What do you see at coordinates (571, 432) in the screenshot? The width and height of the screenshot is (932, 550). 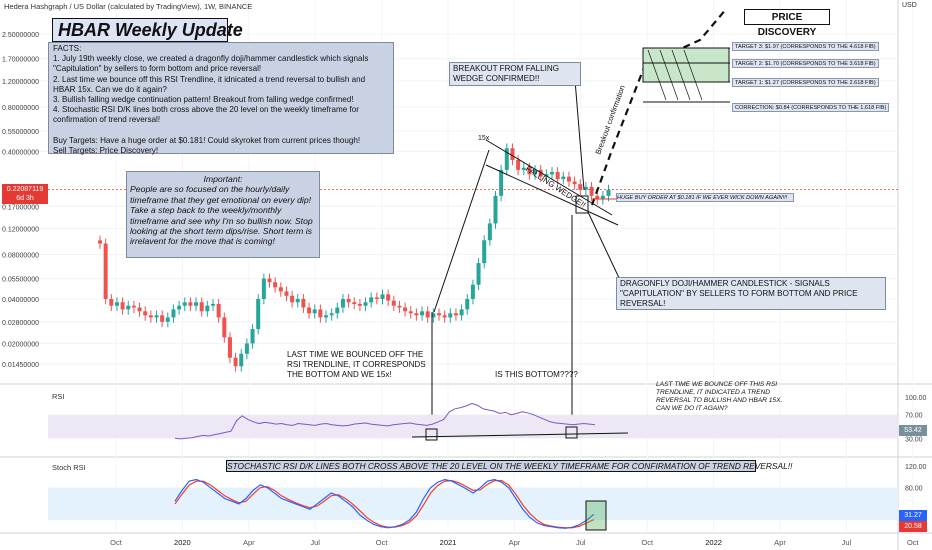 I see `rsi-bounce-box` at bounding box center [571, 432].